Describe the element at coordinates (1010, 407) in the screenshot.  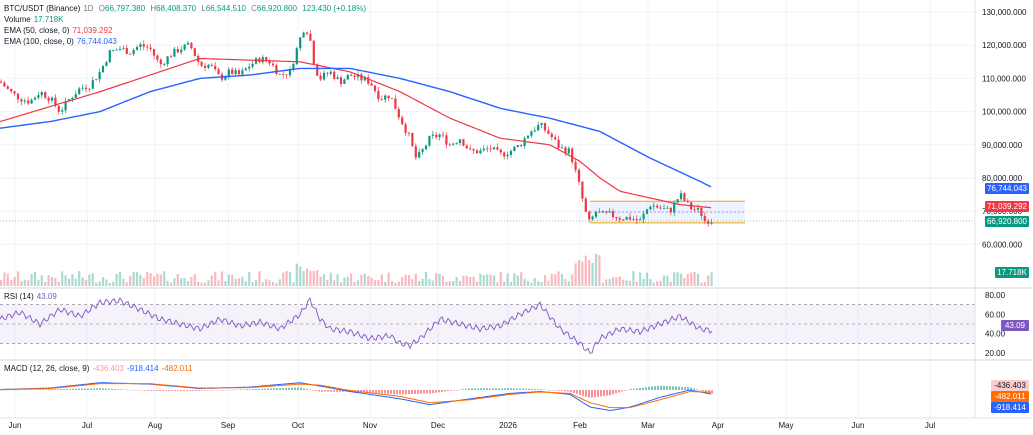
I see `macd-line-badge: -918.414` at that location.